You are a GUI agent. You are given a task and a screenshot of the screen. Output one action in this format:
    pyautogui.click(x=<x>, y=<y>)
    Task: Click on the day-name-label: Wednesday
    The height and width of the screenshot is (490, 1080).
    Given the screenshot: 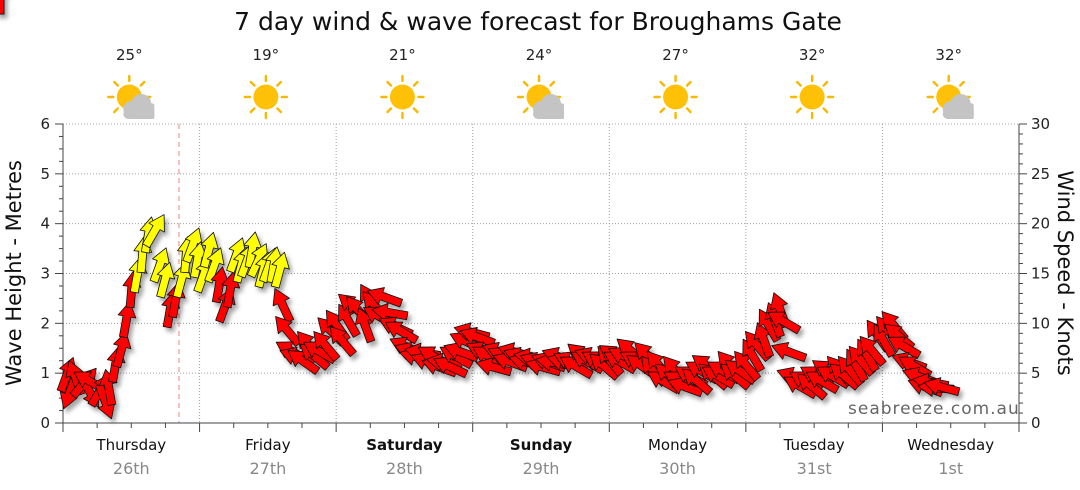 What is the action you would take?
    pyautogui.click(x=950, y=445)
    